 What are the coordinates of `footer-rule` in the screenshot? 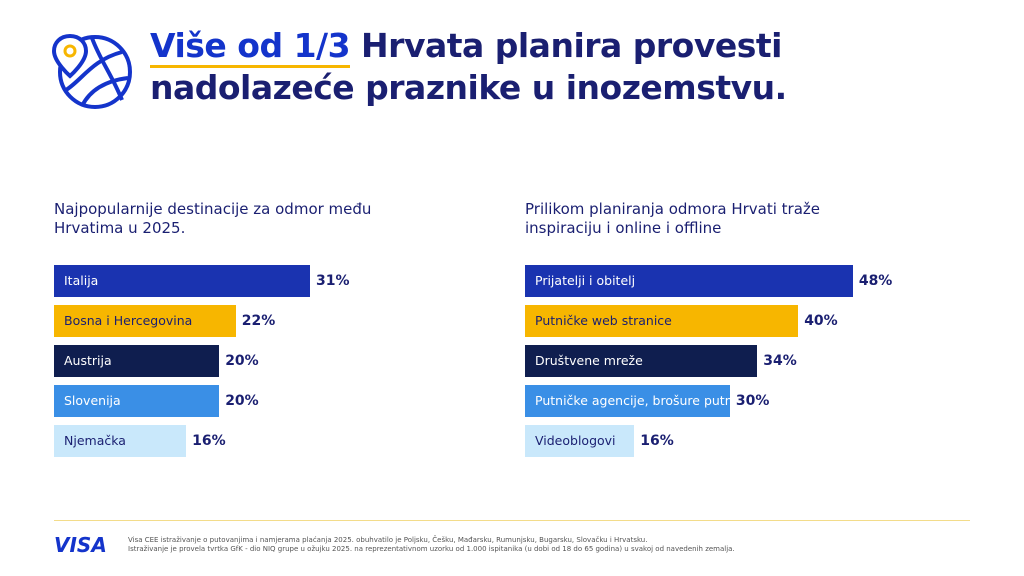 It's located at (512, 520).